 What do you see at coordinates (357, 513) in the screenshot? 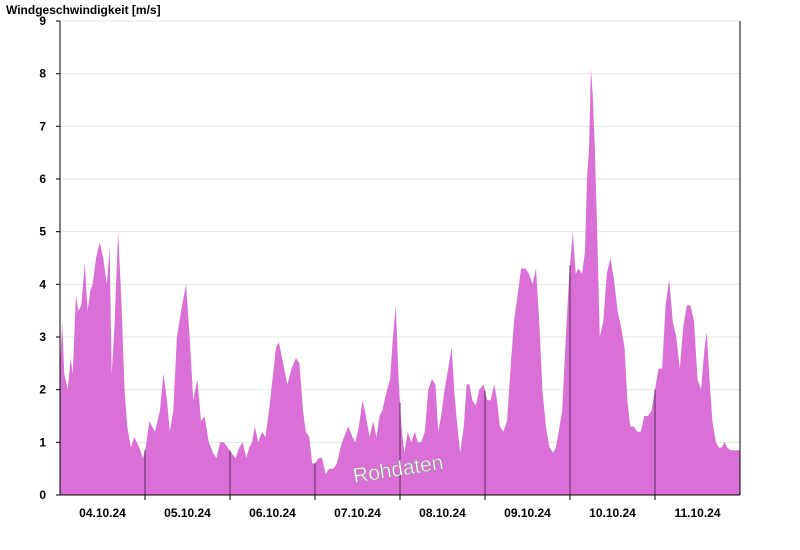
I see `x-tick-label-3: 07.10.24` at bounding box center [357, 513].